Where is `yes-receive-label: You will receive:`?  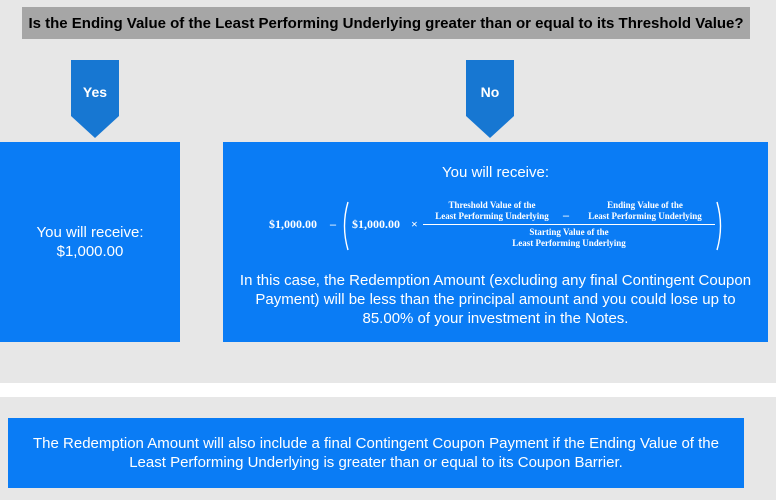 yes-receive-label: You will receive: is located at coordinates (90, 232).